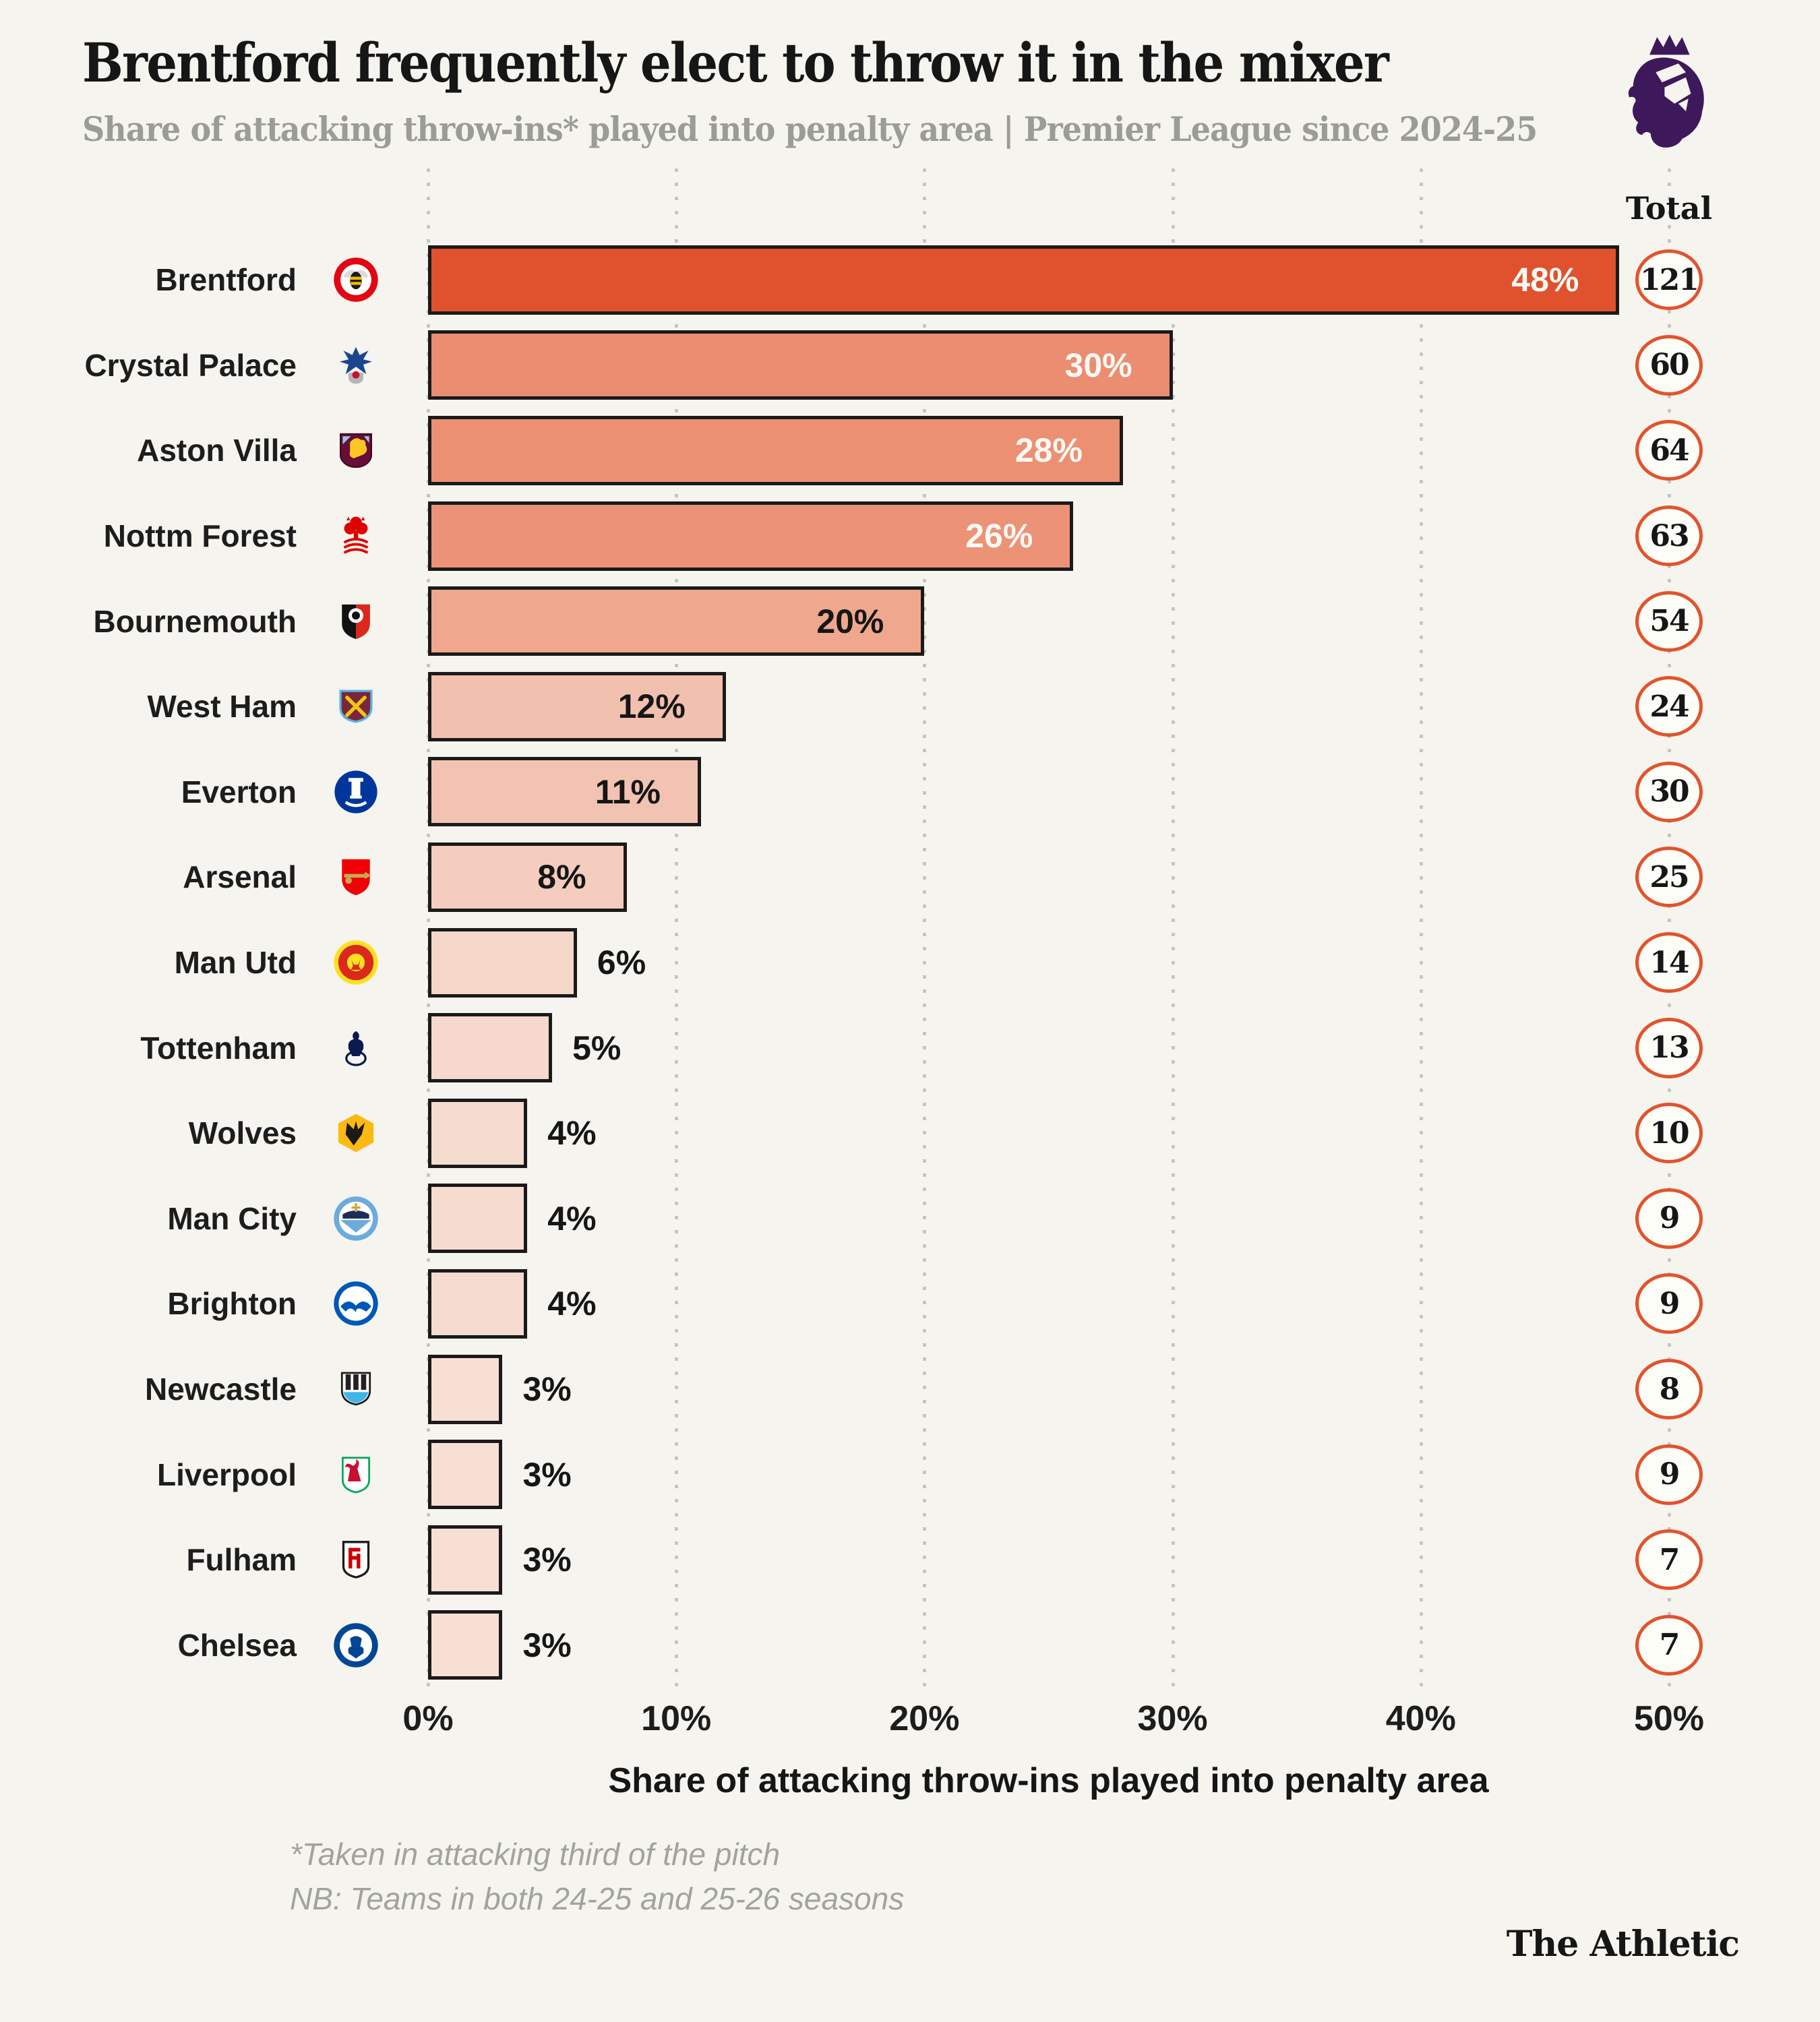  Describe the element at coordinates (490, 1048) in the screenshot. I see `bar-tottenham` at that location.